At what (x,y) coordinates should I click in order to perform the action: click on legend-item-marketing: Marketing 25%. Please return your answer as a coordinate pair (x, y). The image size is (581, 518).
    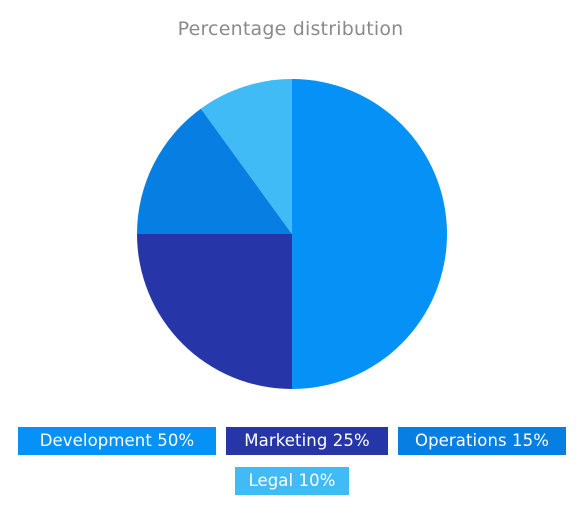
    Looking at the image, I should click on (307, 441).